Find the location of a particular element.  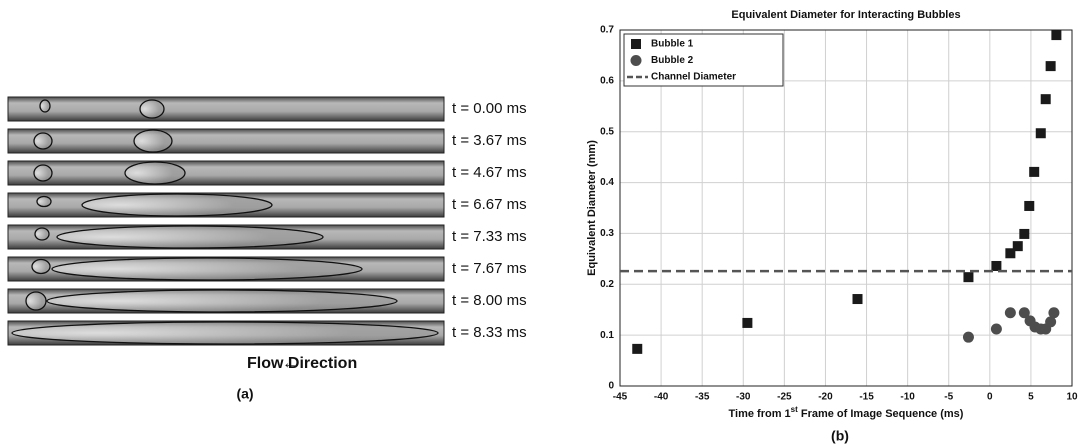

y-tick-label: 0.4 is located at coordinates (607, 182).